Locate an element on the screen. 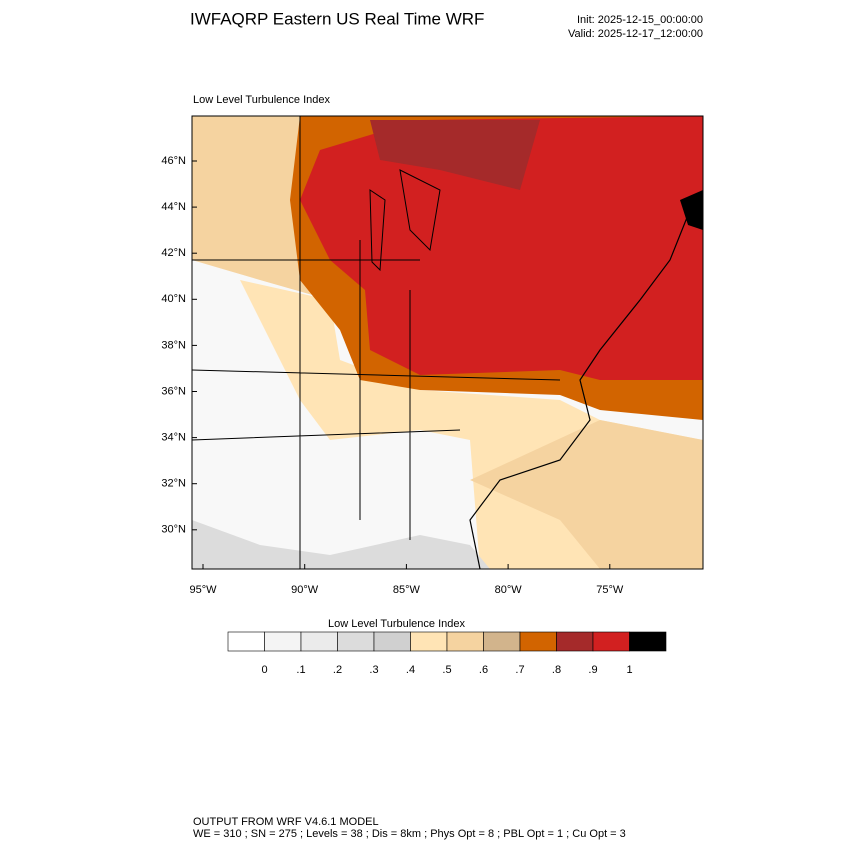 Image resolution: width=850 pixels, height=850 pixels. map-title: Low Level Turbulence Index is located at coordinates (261, 100).